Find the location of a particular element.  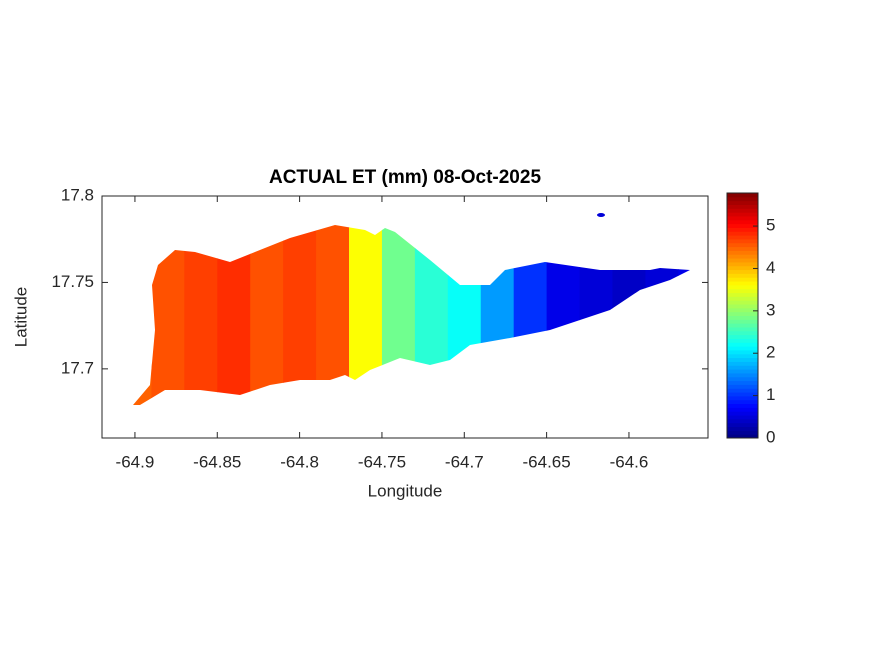

y-tick-label: 17.7 is located at coordinates (77, 367).